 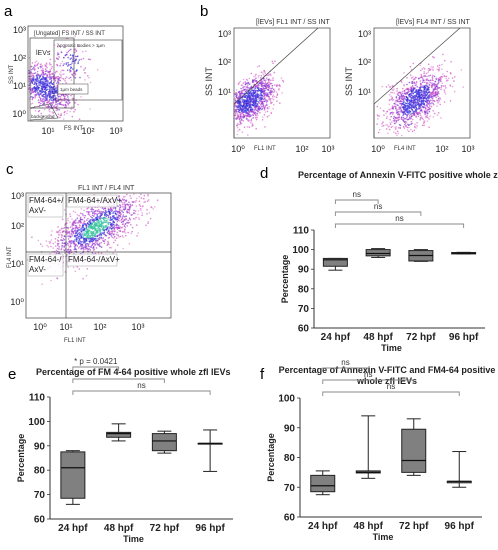 What do you see at coordinates (115, 131) in the screenshot?
I see `x-tick-label: 10³` at bounding box center [115, 131].